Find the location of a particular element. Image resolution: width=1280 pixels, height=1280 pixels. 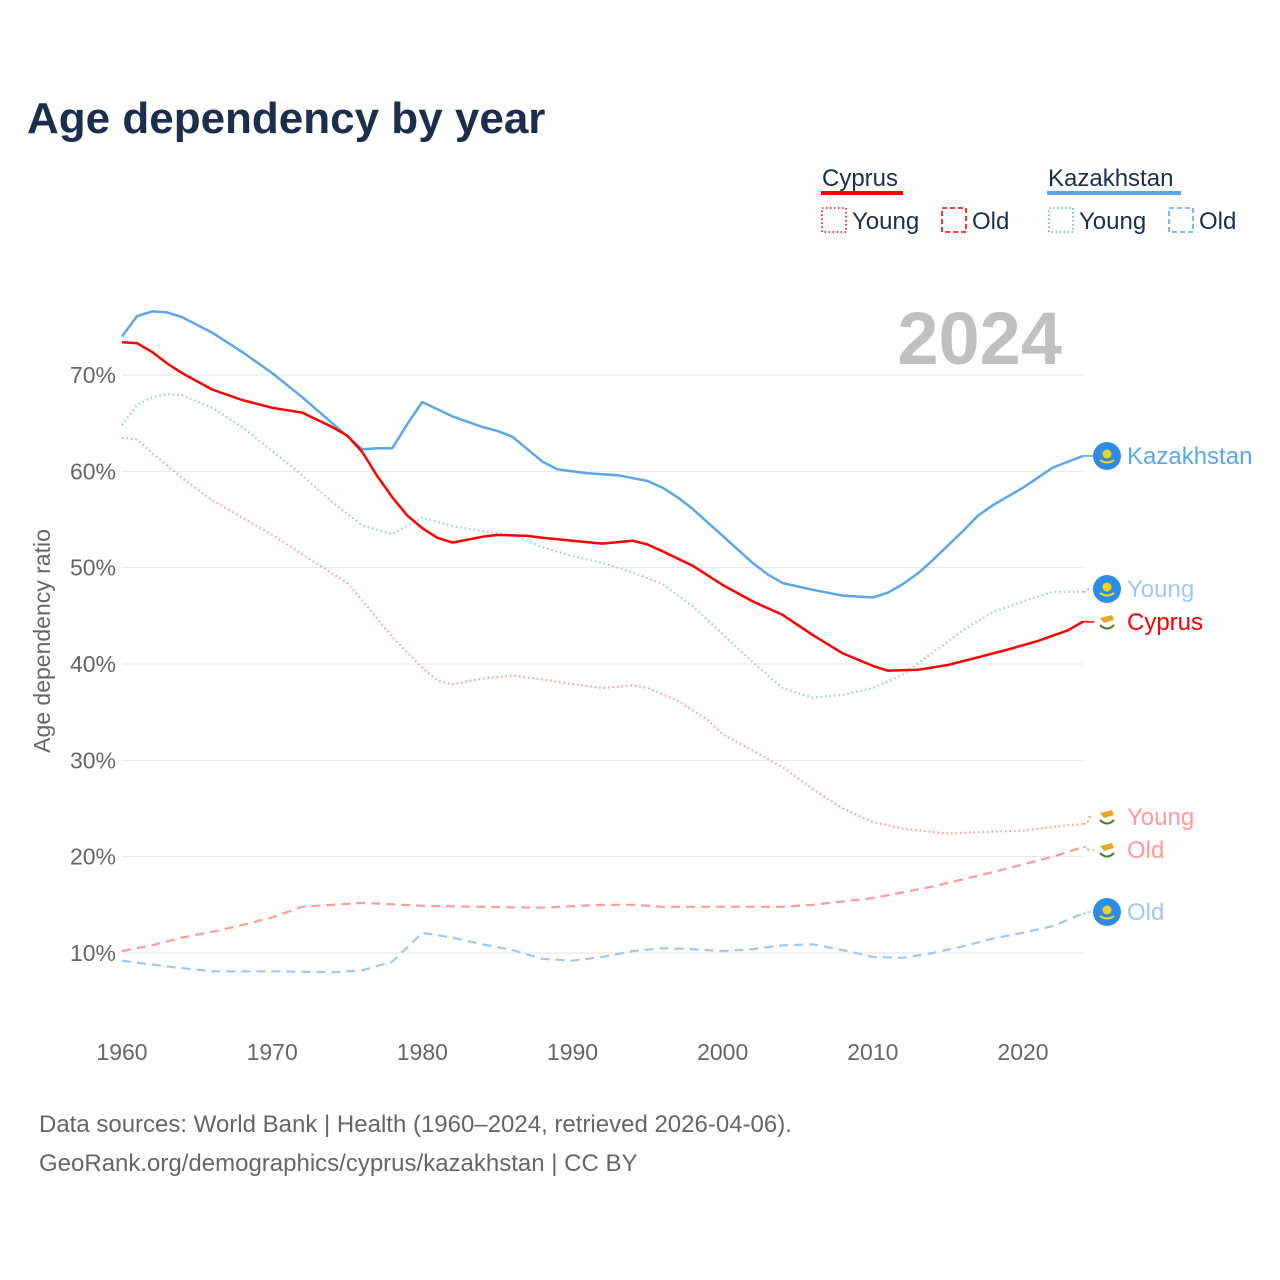

x-axis-ticks: 1960 1970 1980 1990 2000 2010 2020 is located at coordinates (572, 1052).